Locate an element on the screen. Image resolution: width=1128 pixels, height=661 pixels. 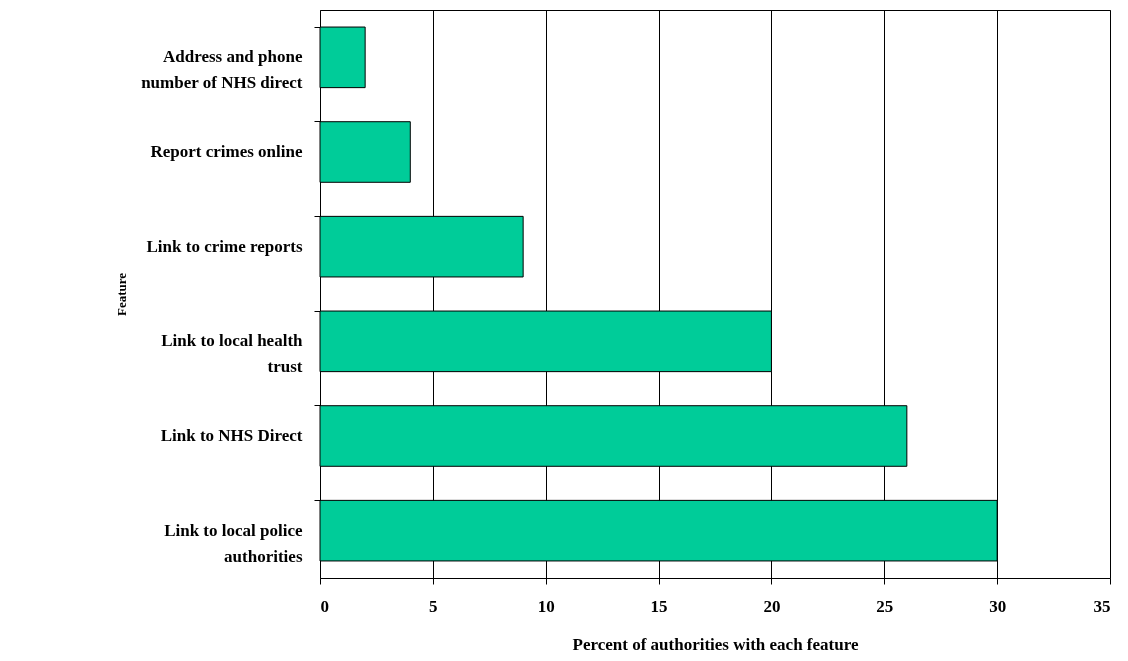
x-tick-label: 10 is located at coordinates (546, 606).